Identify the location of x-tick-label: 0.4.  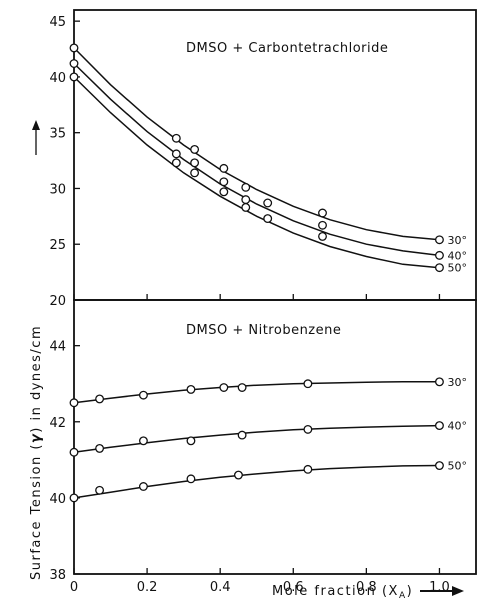
(220, 587).